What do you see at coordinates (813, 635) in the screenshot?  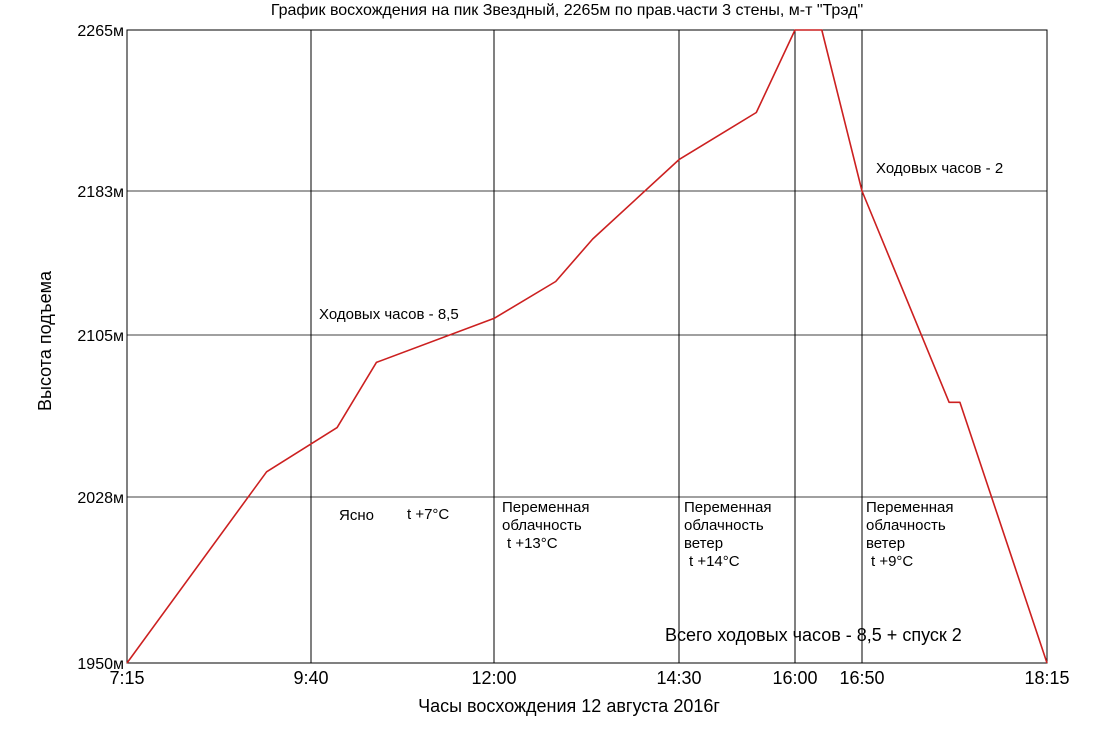 I see `annotation-text: Всего ходовых часов - 8,5 + спуск 2` at bounding box center [813, 635].